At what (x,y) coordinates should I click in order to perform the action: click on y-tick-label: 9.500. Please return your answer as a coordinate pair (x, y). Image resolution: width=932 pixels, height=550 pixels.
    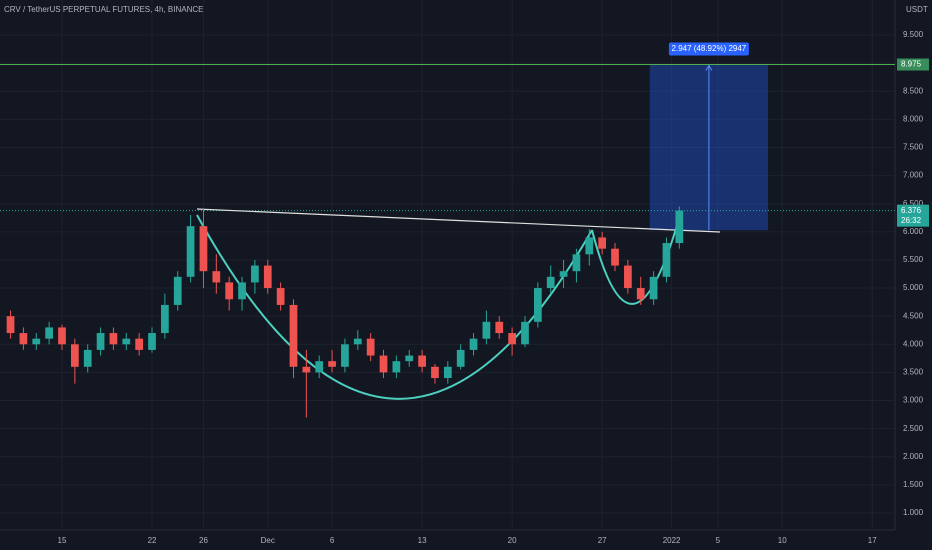
    Looking at the image, I should click on (913, 34).